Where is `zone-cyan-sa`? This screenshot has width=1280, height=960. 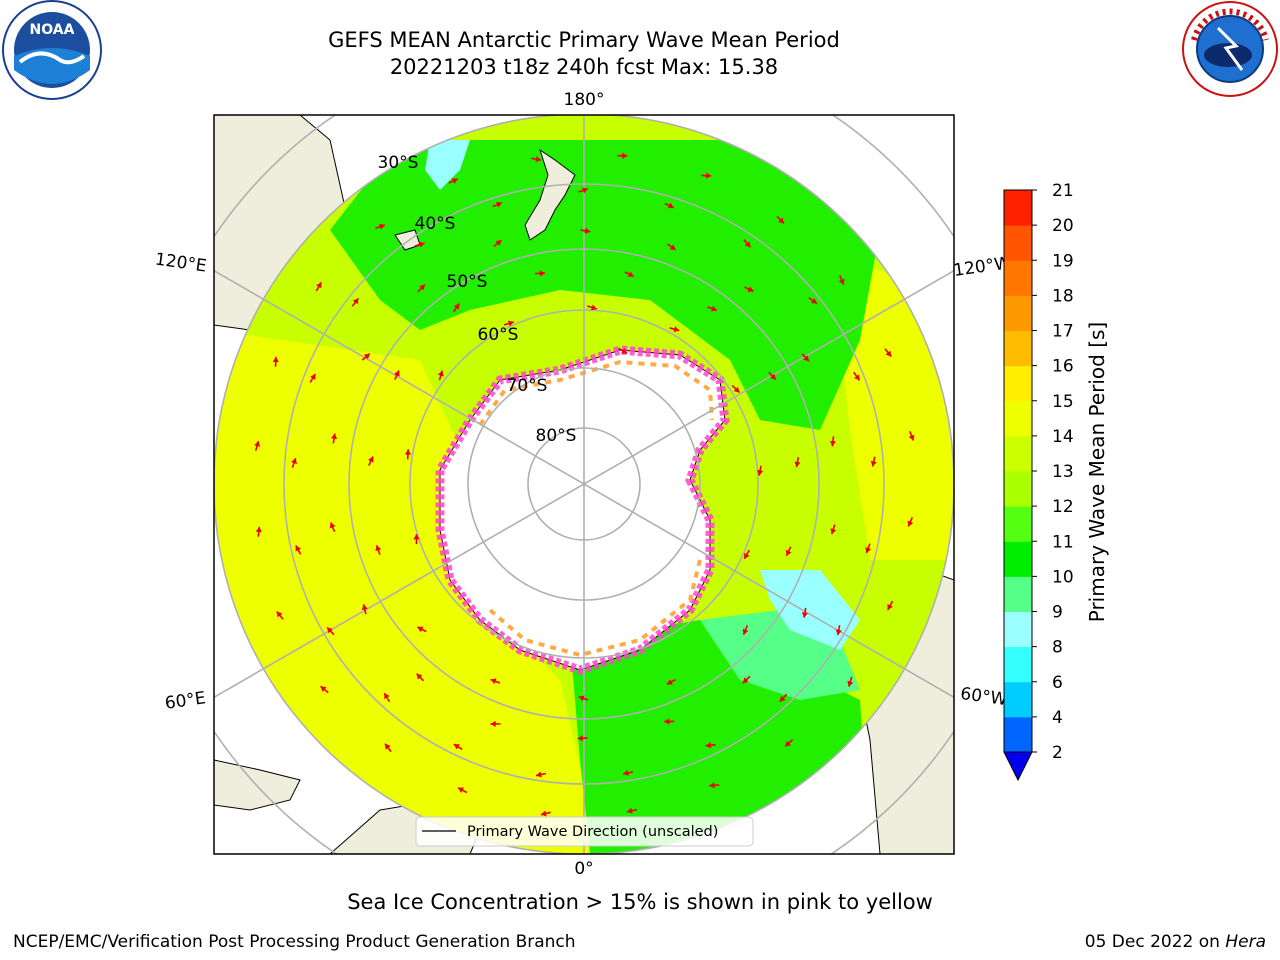 zone-cyan-sa is located at coordinates (810, 610).